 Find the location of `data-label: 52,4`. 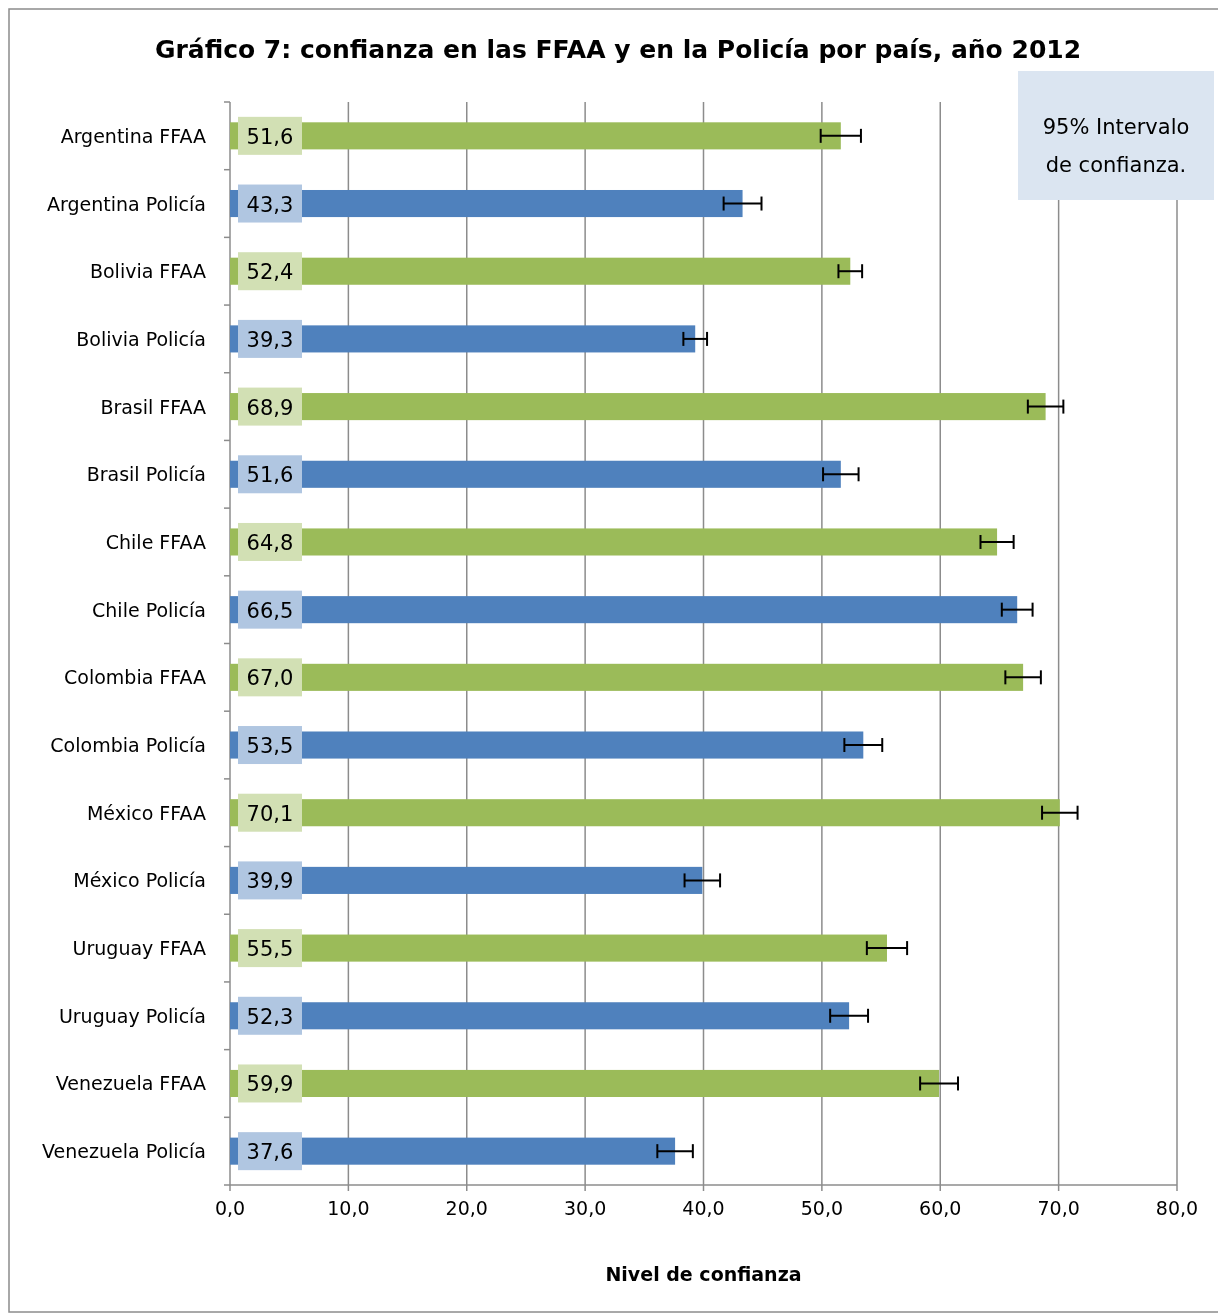

data-label: 52,4 is located at coordinates (270, 272).